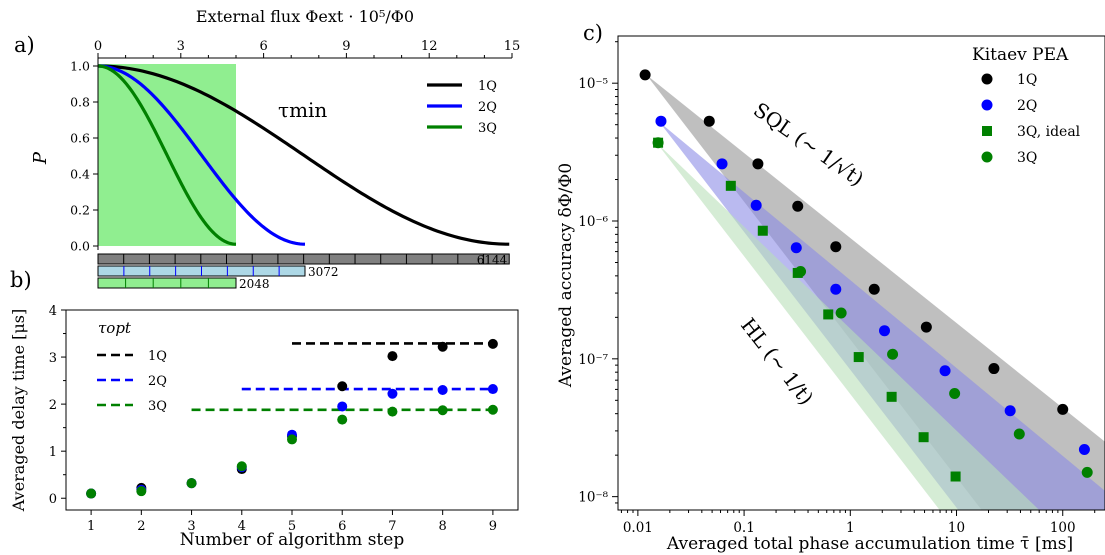  What do you see at coordinates (305, 16) in the screenshot?
I see `top-axis-label: External flux Φext · 10⁵/Φ0` at bounding box center [305, 16].